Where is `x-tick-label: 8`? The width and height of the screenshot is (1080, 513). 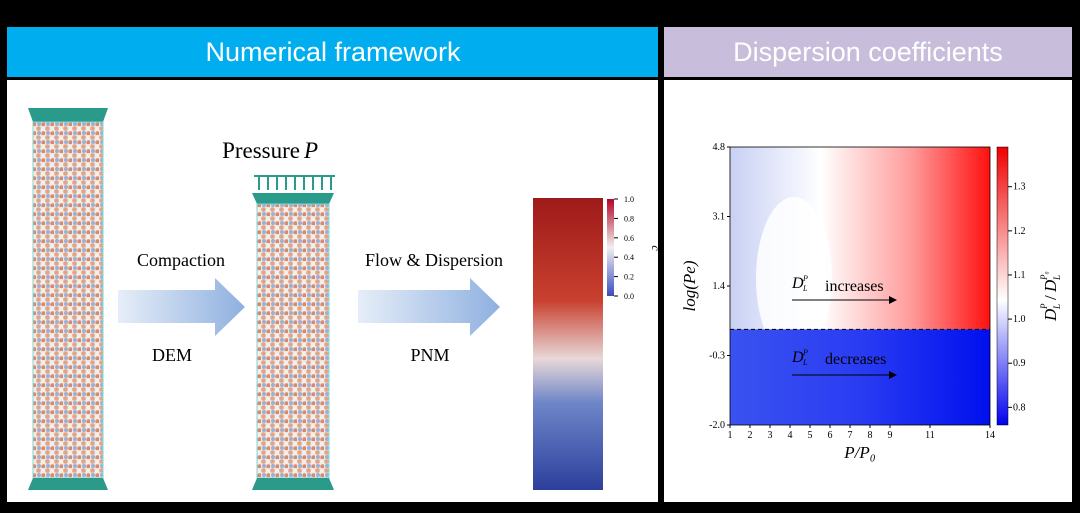
x-tick-label: 8 is located at coordinates (870, 435).